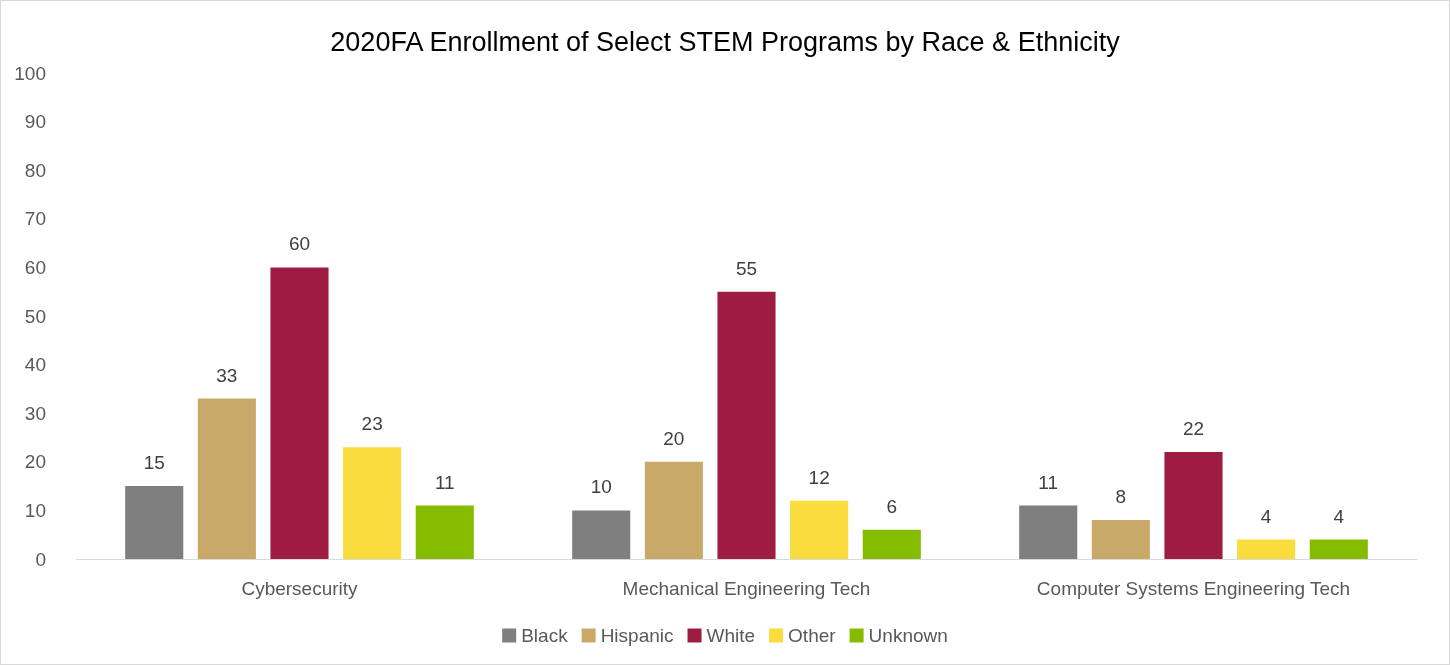 This screenshot has width=1450, height=665. What do you see at coordinates (35, 219) in the screenshot?
I see `y-tick-label: 70` at bounding box center [35, 219].